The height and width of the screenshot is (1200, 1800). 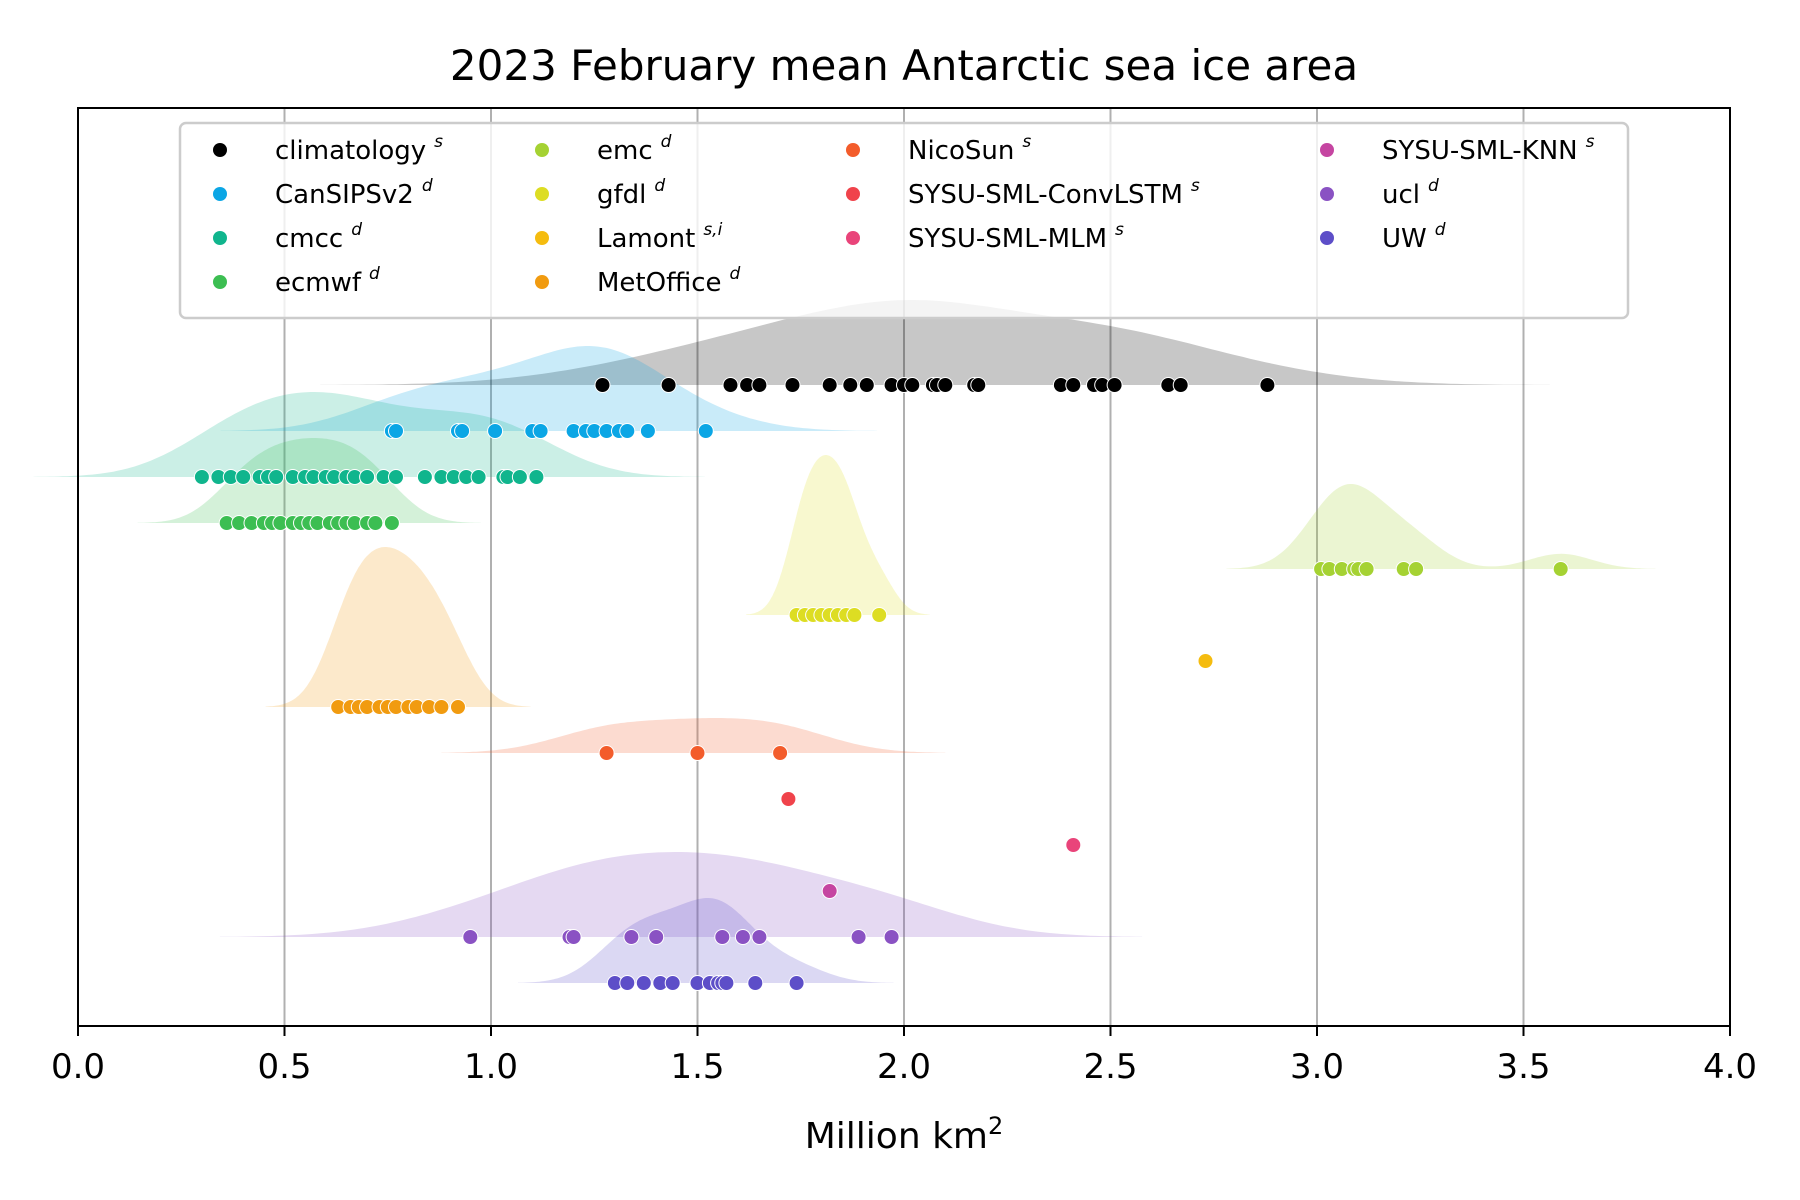 I want to click on x-tick-label: 3.0, so click(x=1317, y=1067).